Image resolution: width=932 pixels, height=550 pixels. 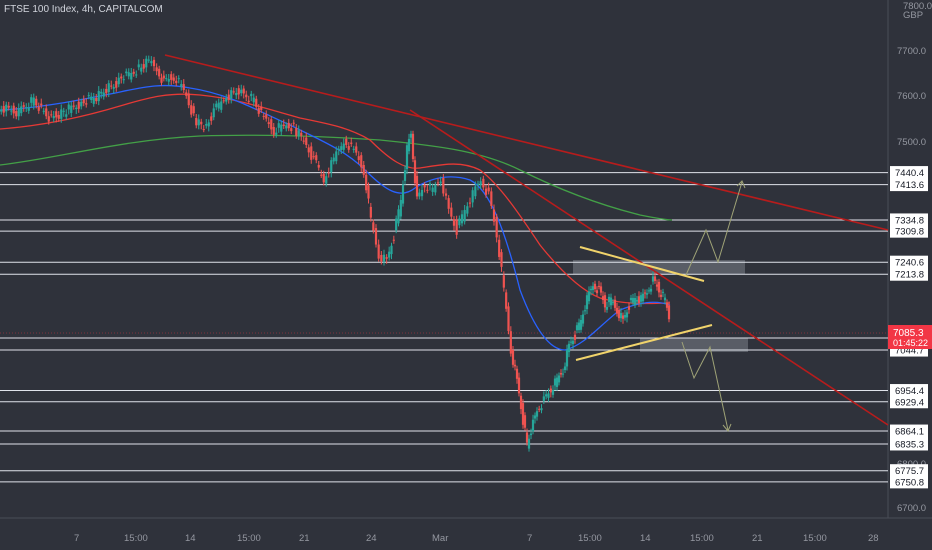 What do you see at coordinates (909, 185) in the screenshot?
I see `level-label: 7413.6` at bounding box center [909, 185].